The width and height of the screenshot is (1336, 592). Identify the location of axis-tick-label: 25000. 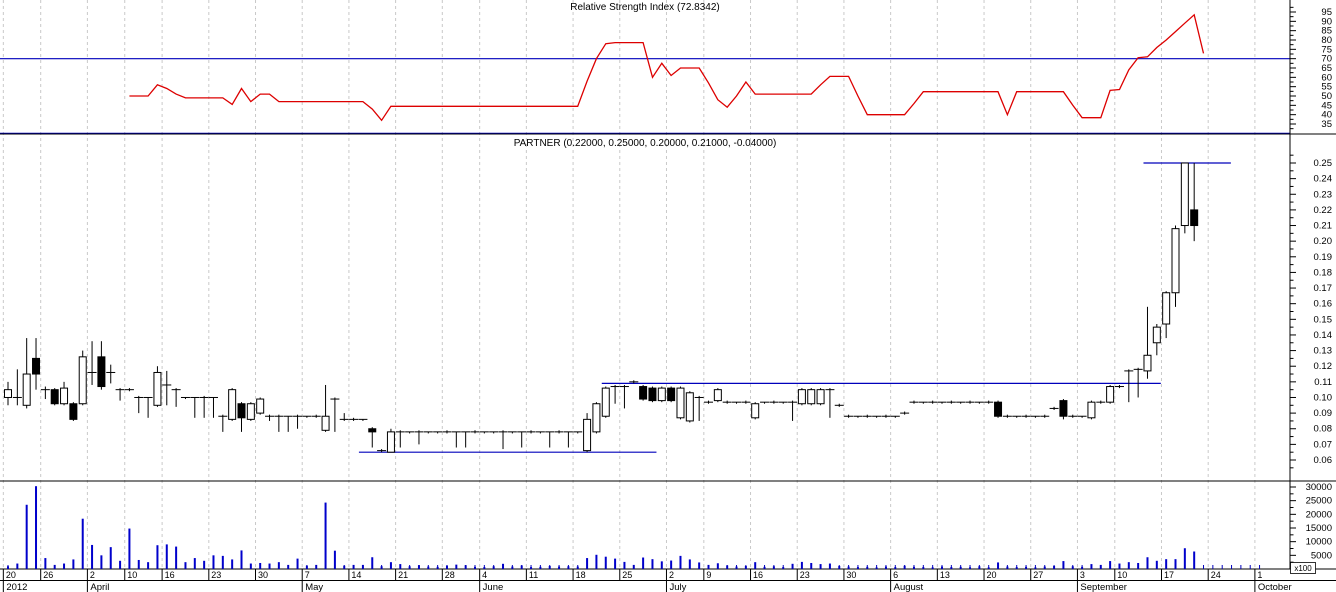
(1319, 501).